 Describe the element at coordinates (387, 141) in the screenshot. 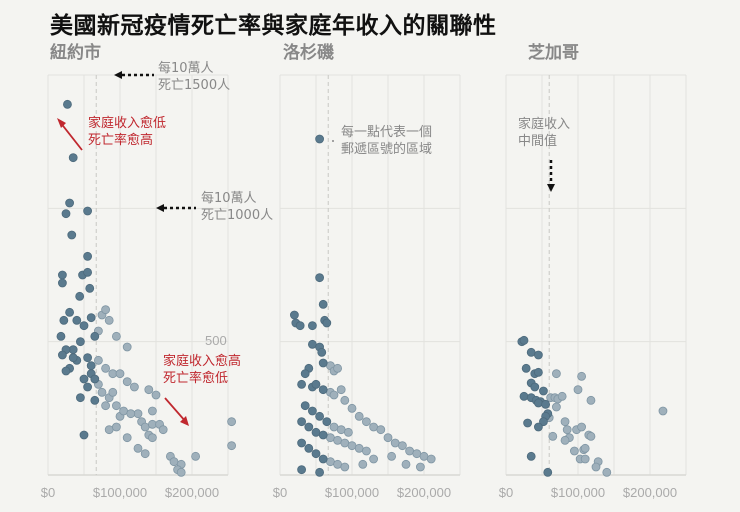

I see `annotation-each-dot: 每一點代表一個 郵遞區號的區域` at that location.